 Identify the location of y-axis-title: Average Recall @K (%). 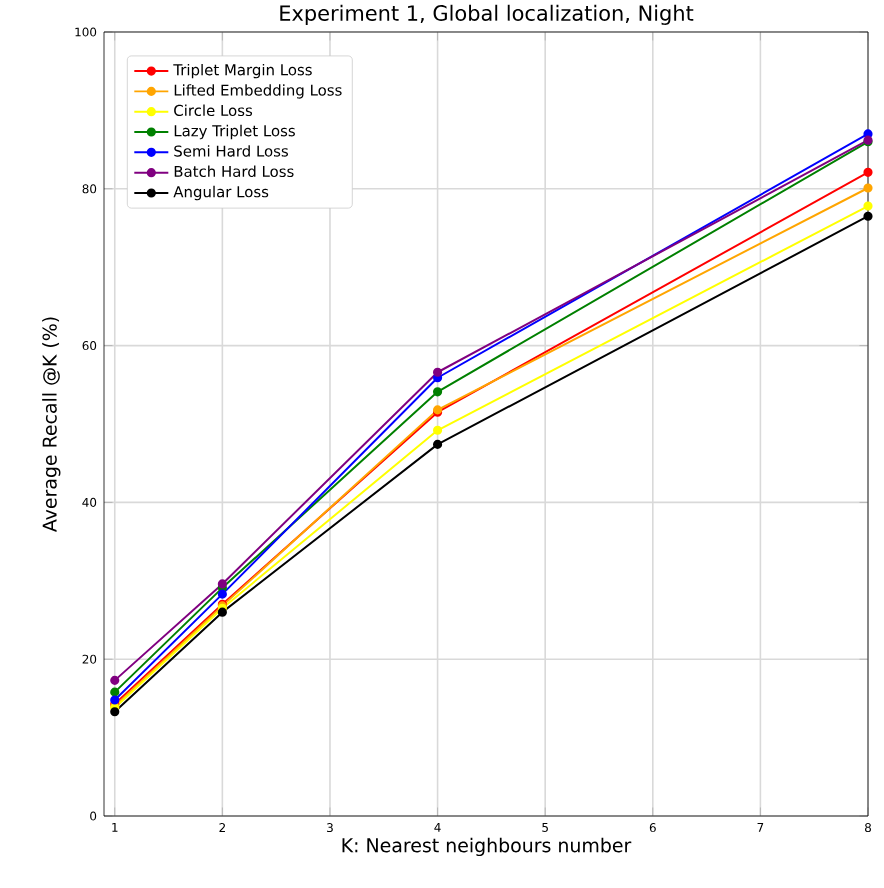
(51, 425).